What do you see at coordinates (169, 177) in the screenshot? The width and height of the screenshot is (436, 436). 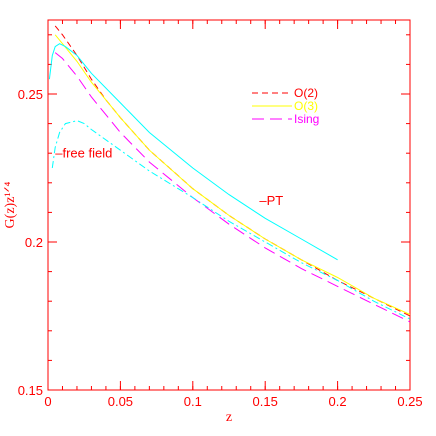 I see `annotations: –free field –PT` at bounding box center [169, 177].